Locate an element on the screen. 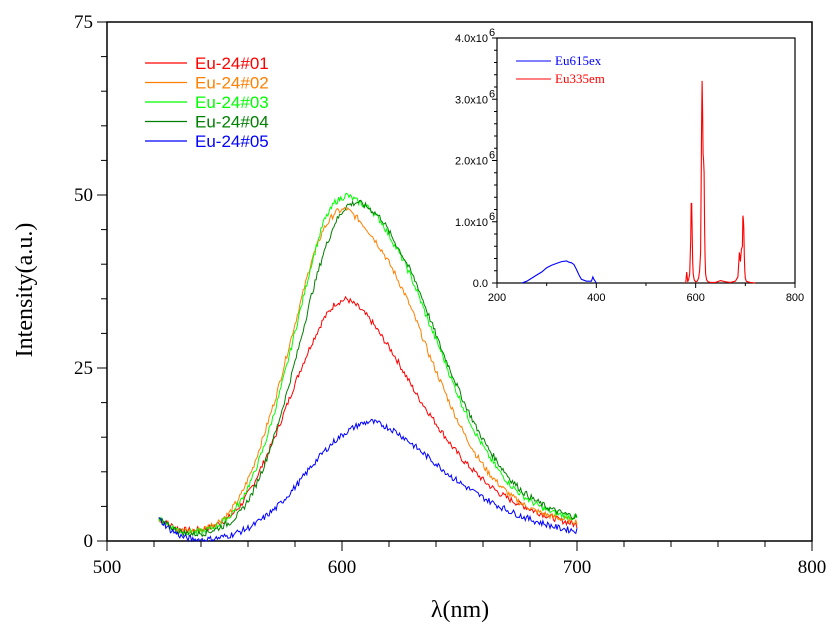 The height and width of the screenshot is (632, 838). inset-y-tick-label: 1.0x10 is located at coordinates (471, 223).